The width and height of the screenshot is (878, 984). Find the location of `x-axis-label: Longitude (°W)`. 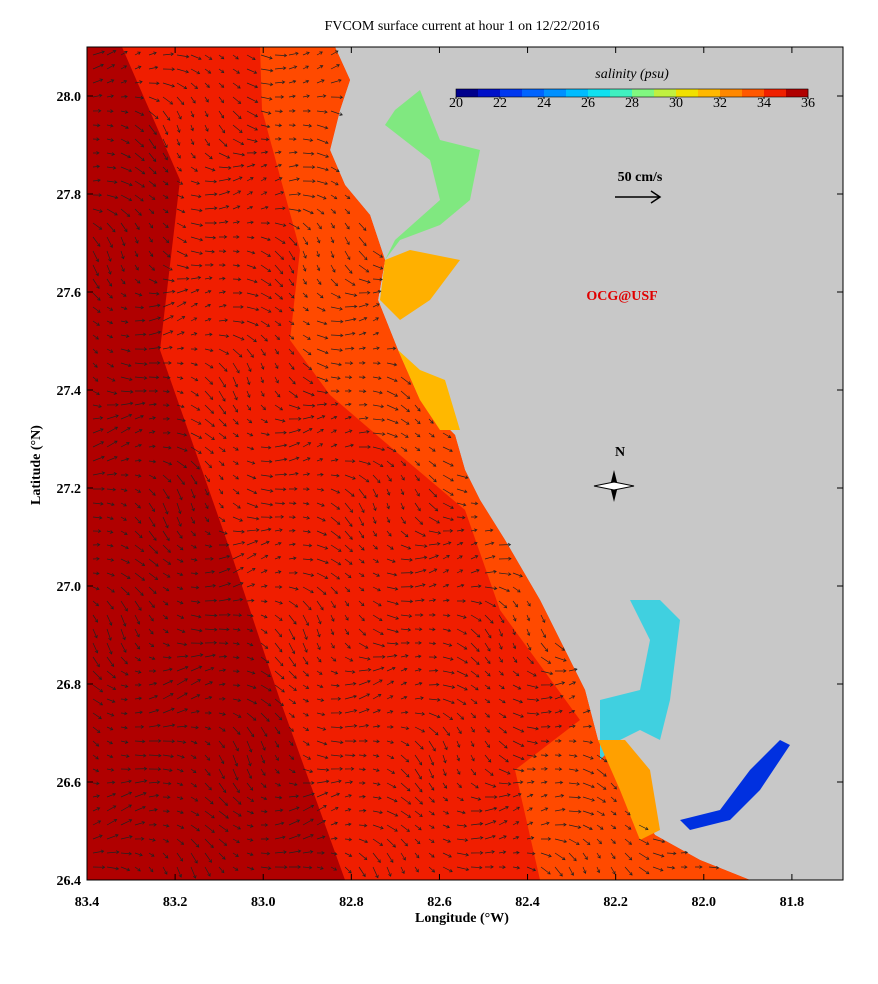

x-axis-label: Longitude (°W) is located at coordinates (462, 918).